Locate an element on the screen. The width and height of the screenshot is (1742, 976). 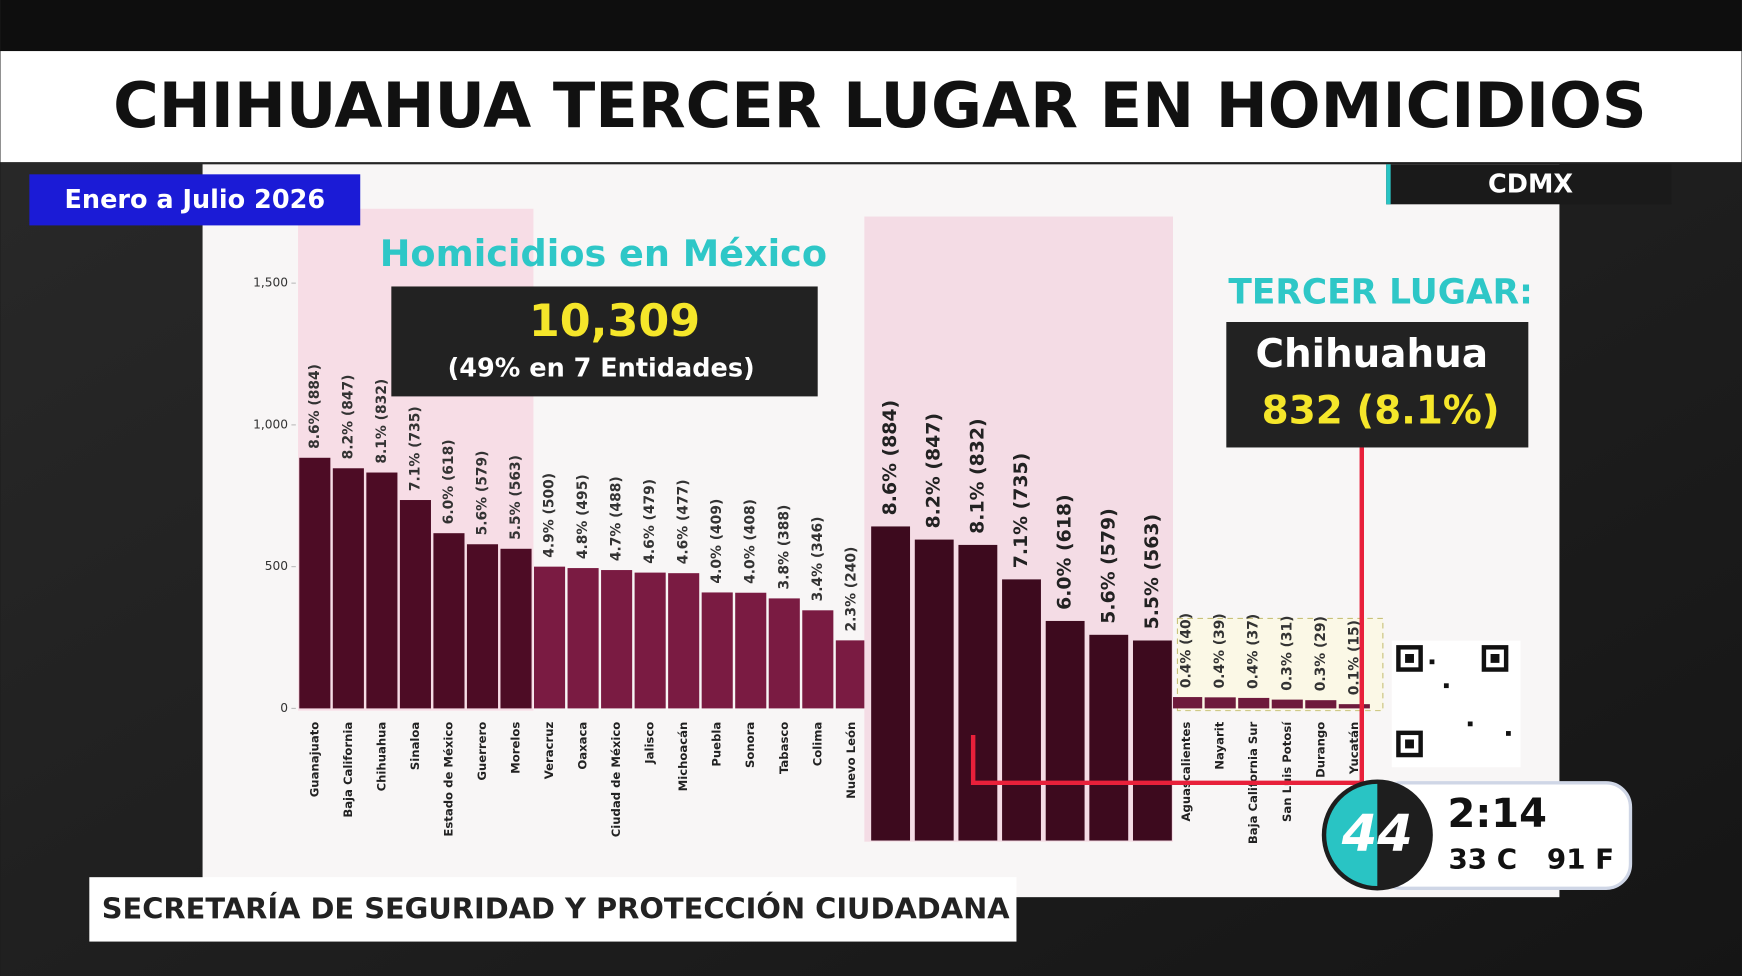
zoom-value-label: 8.2% (847) is located at coordinates (934, 470).